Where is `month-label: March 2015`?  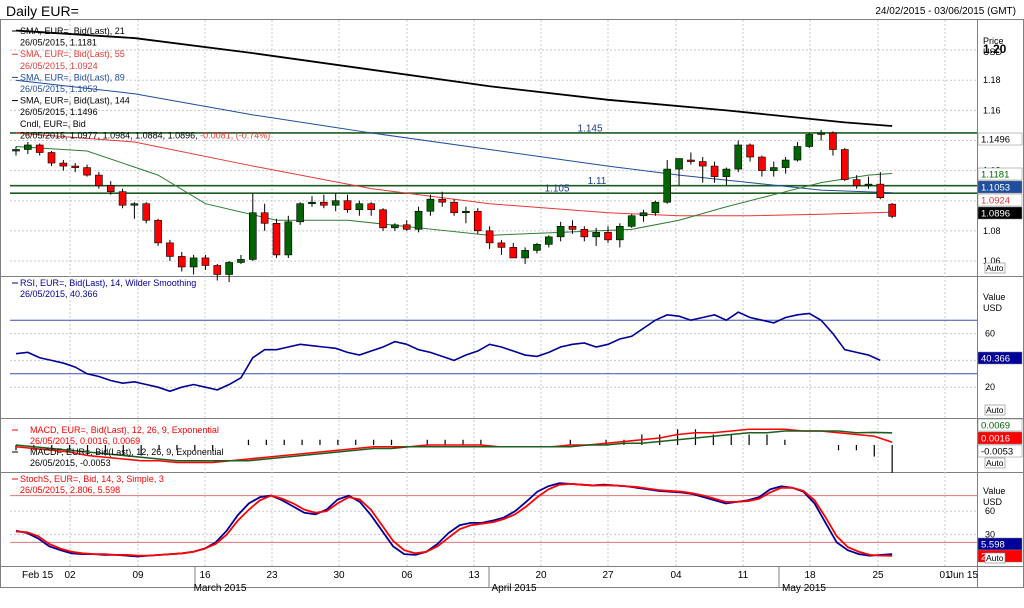
month-label: March 2015 is located at coordinates (220, 588).